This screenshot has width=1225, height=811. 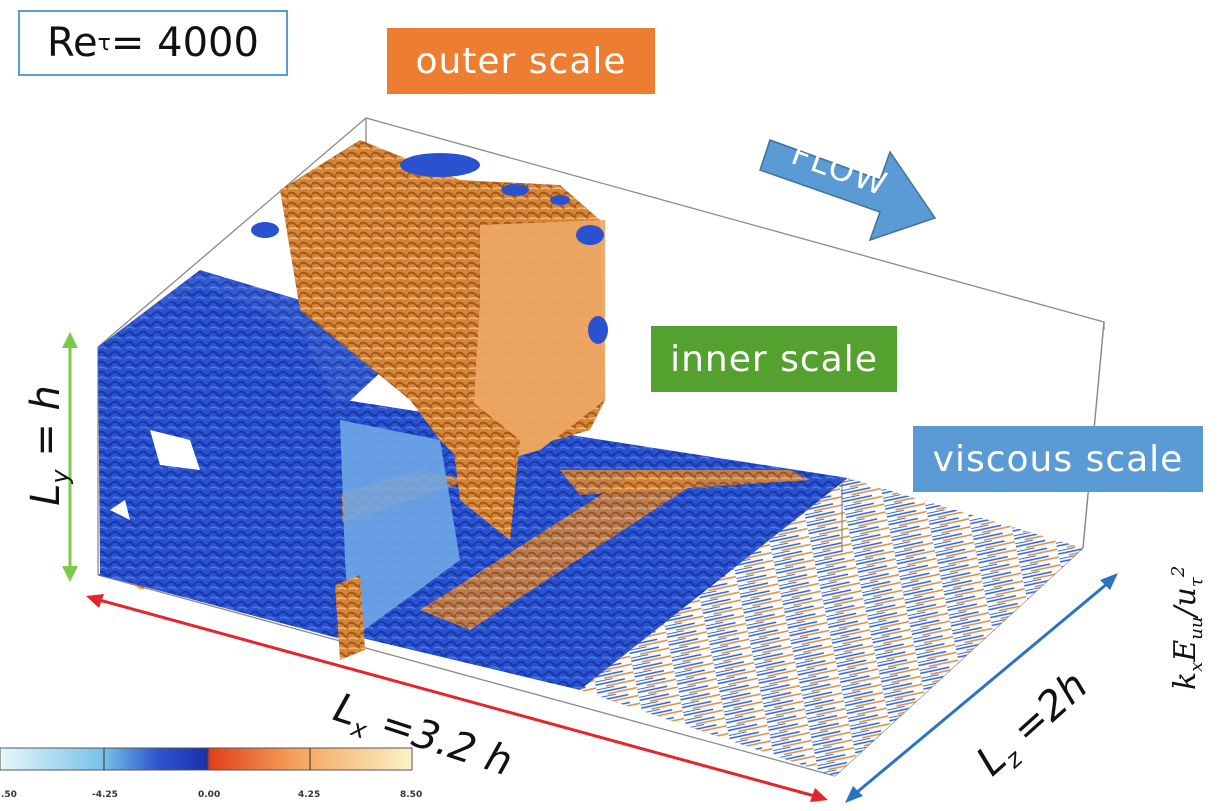 I want to click on colorbar-tick-edge: .50, so click(x=9, y=795).